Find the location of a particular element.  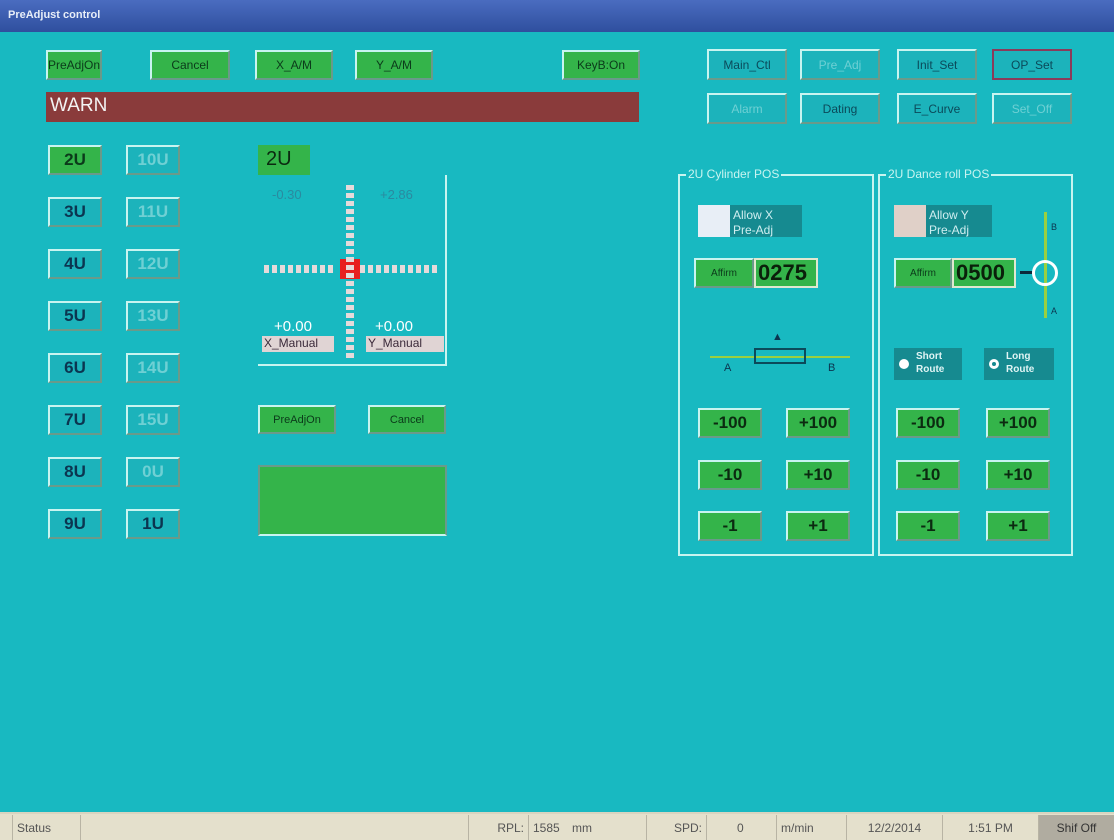

allow-x-checkbox is located at coordinates (714, 221).